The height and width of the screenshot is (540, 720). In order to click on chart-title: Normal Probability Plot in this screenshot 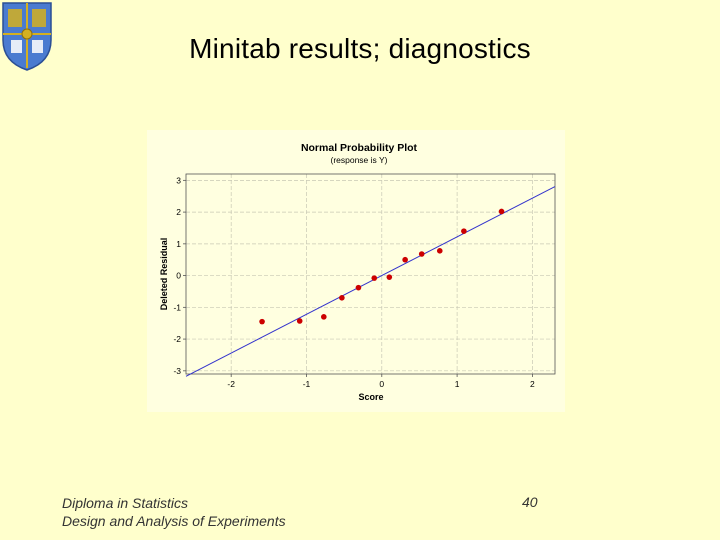, I will do `click(359, 148)`.